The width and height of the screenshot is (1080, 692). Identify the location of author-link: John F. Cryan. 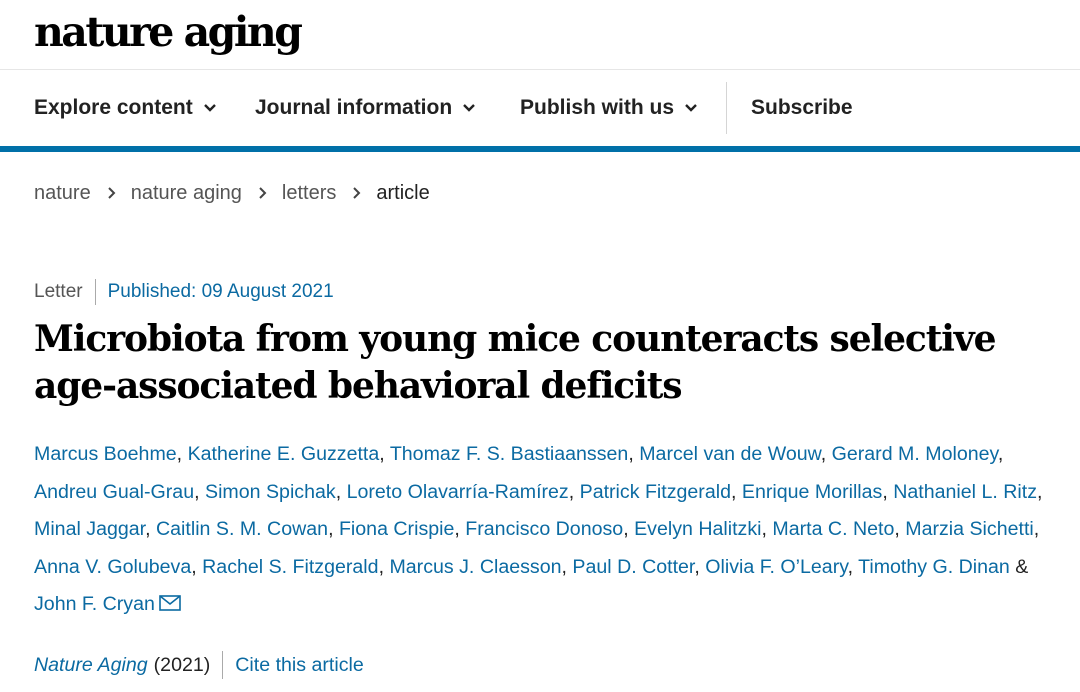
(94, 604).